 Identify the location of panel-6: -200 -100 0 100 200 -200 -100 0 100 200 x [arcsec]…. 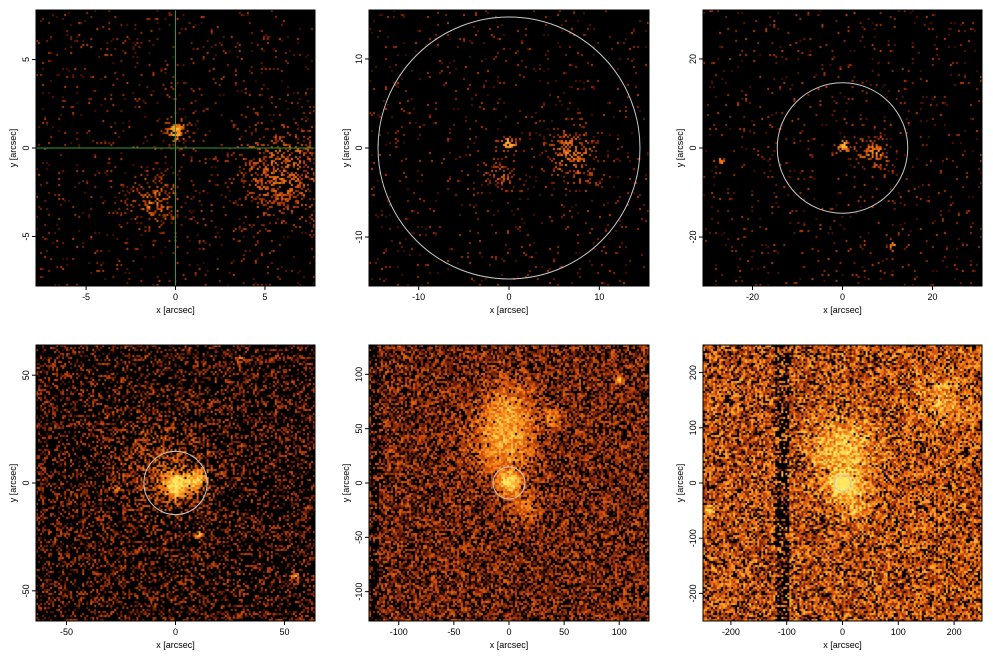
(829, 497).